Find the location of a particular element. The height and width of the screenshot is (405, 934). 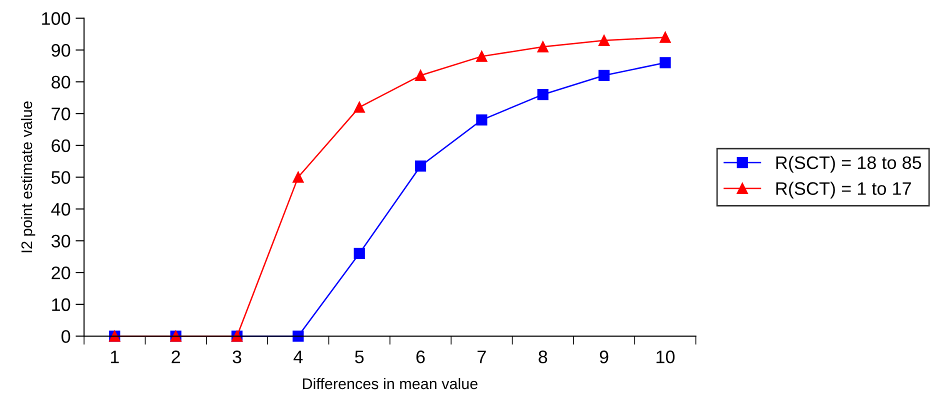

y-tick-label: 0 is located at coordinates (66, 336).